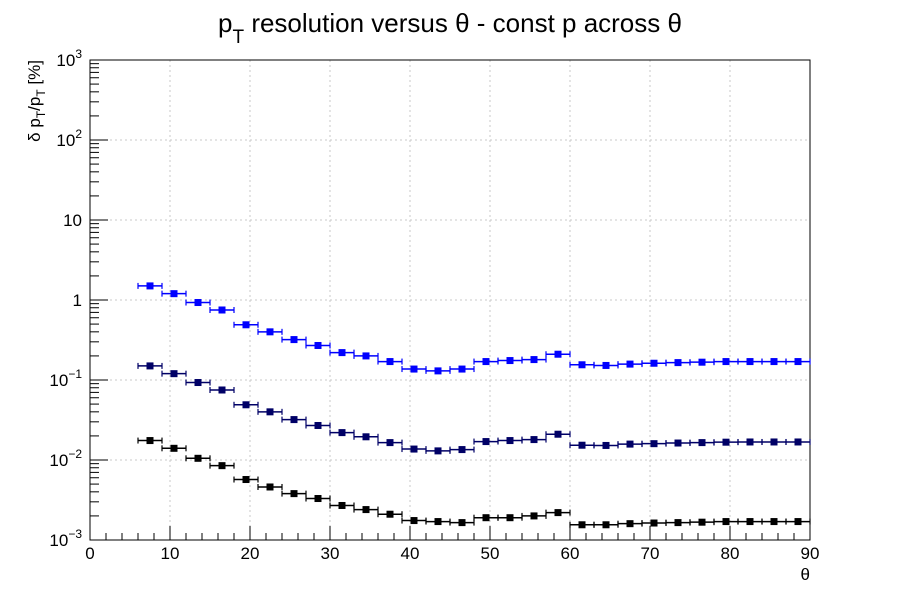 This screenshot has width=900, height=600. I want to click on y-tick-label: 10², so click(69, 138).